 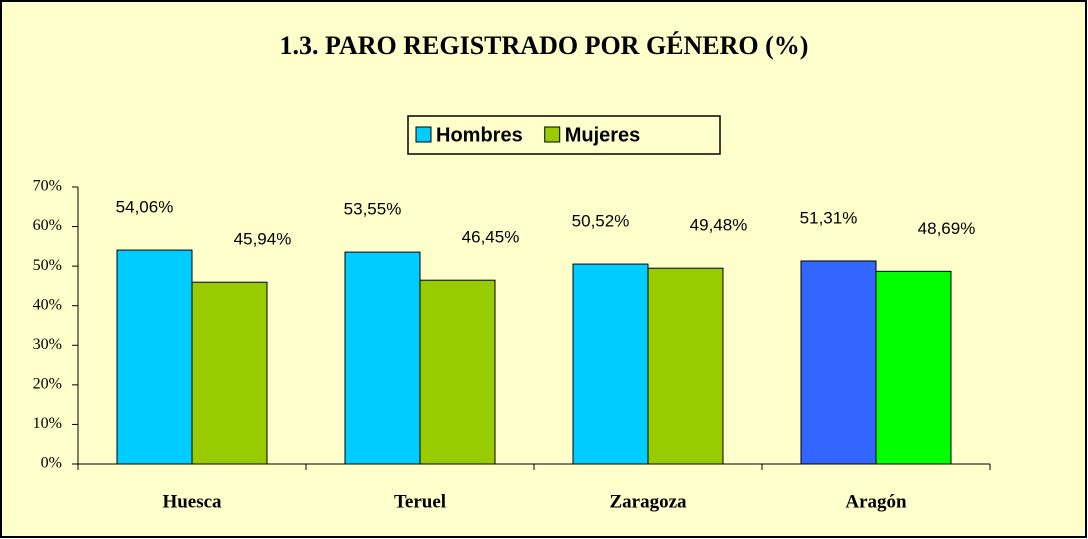 I want to click on chart-title: 1.3. PARO REGISTRADO POR GÉNERO (%), so click(x=544, y=45).